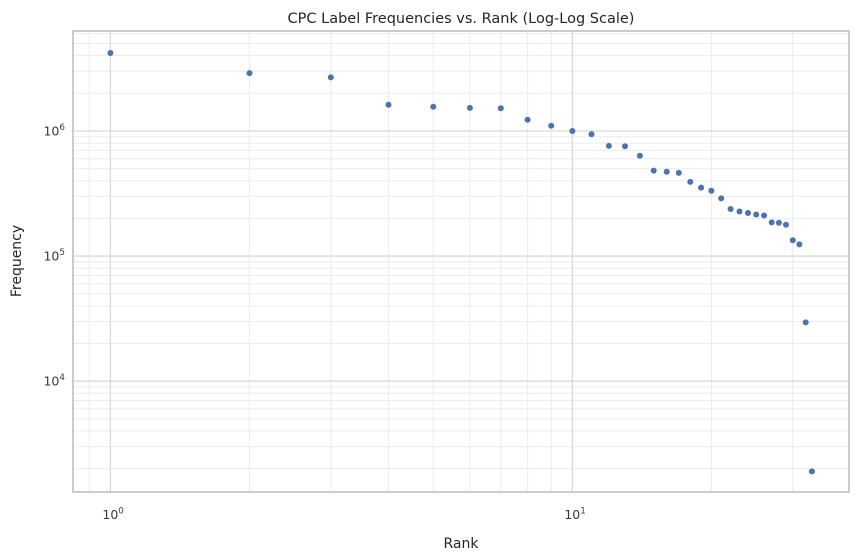 The image size is (859, 559). I want to click on x-tick-label: 101, so click(575, 515).